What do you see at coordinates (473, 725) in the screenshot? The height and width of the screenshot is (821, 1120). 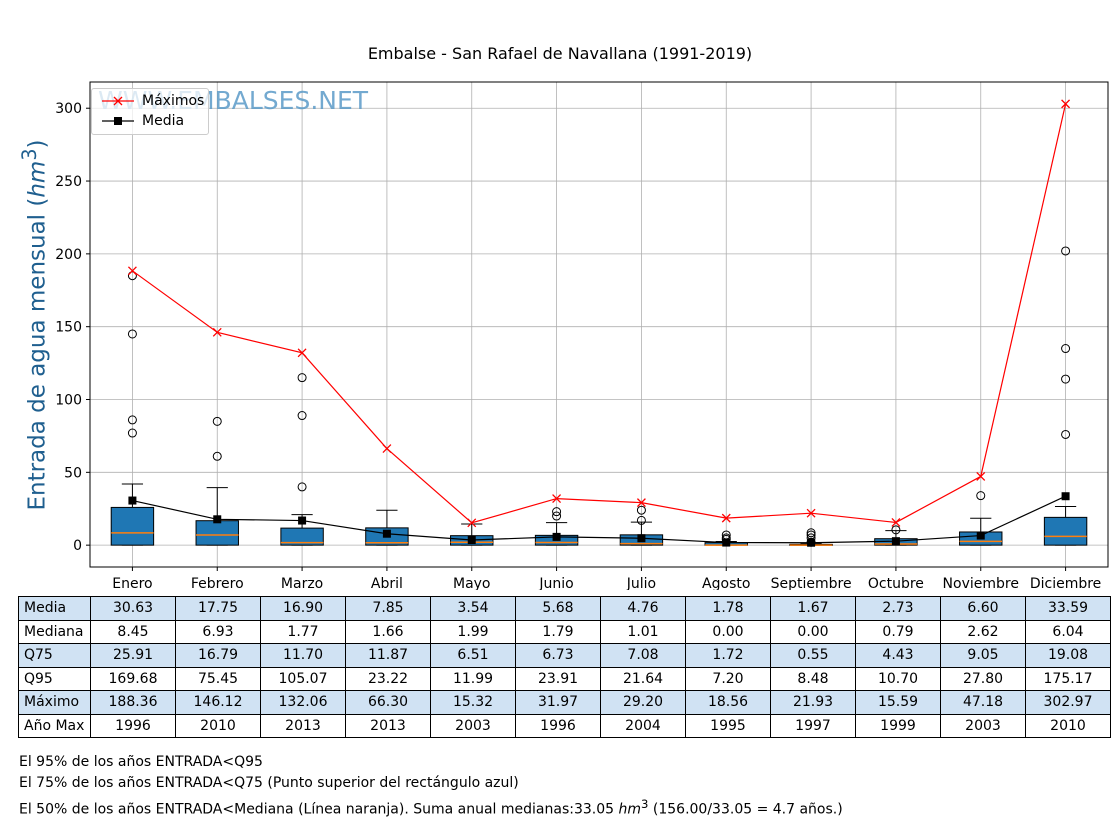 I see `table-cell: 2003` at bounding box center [473, 725].